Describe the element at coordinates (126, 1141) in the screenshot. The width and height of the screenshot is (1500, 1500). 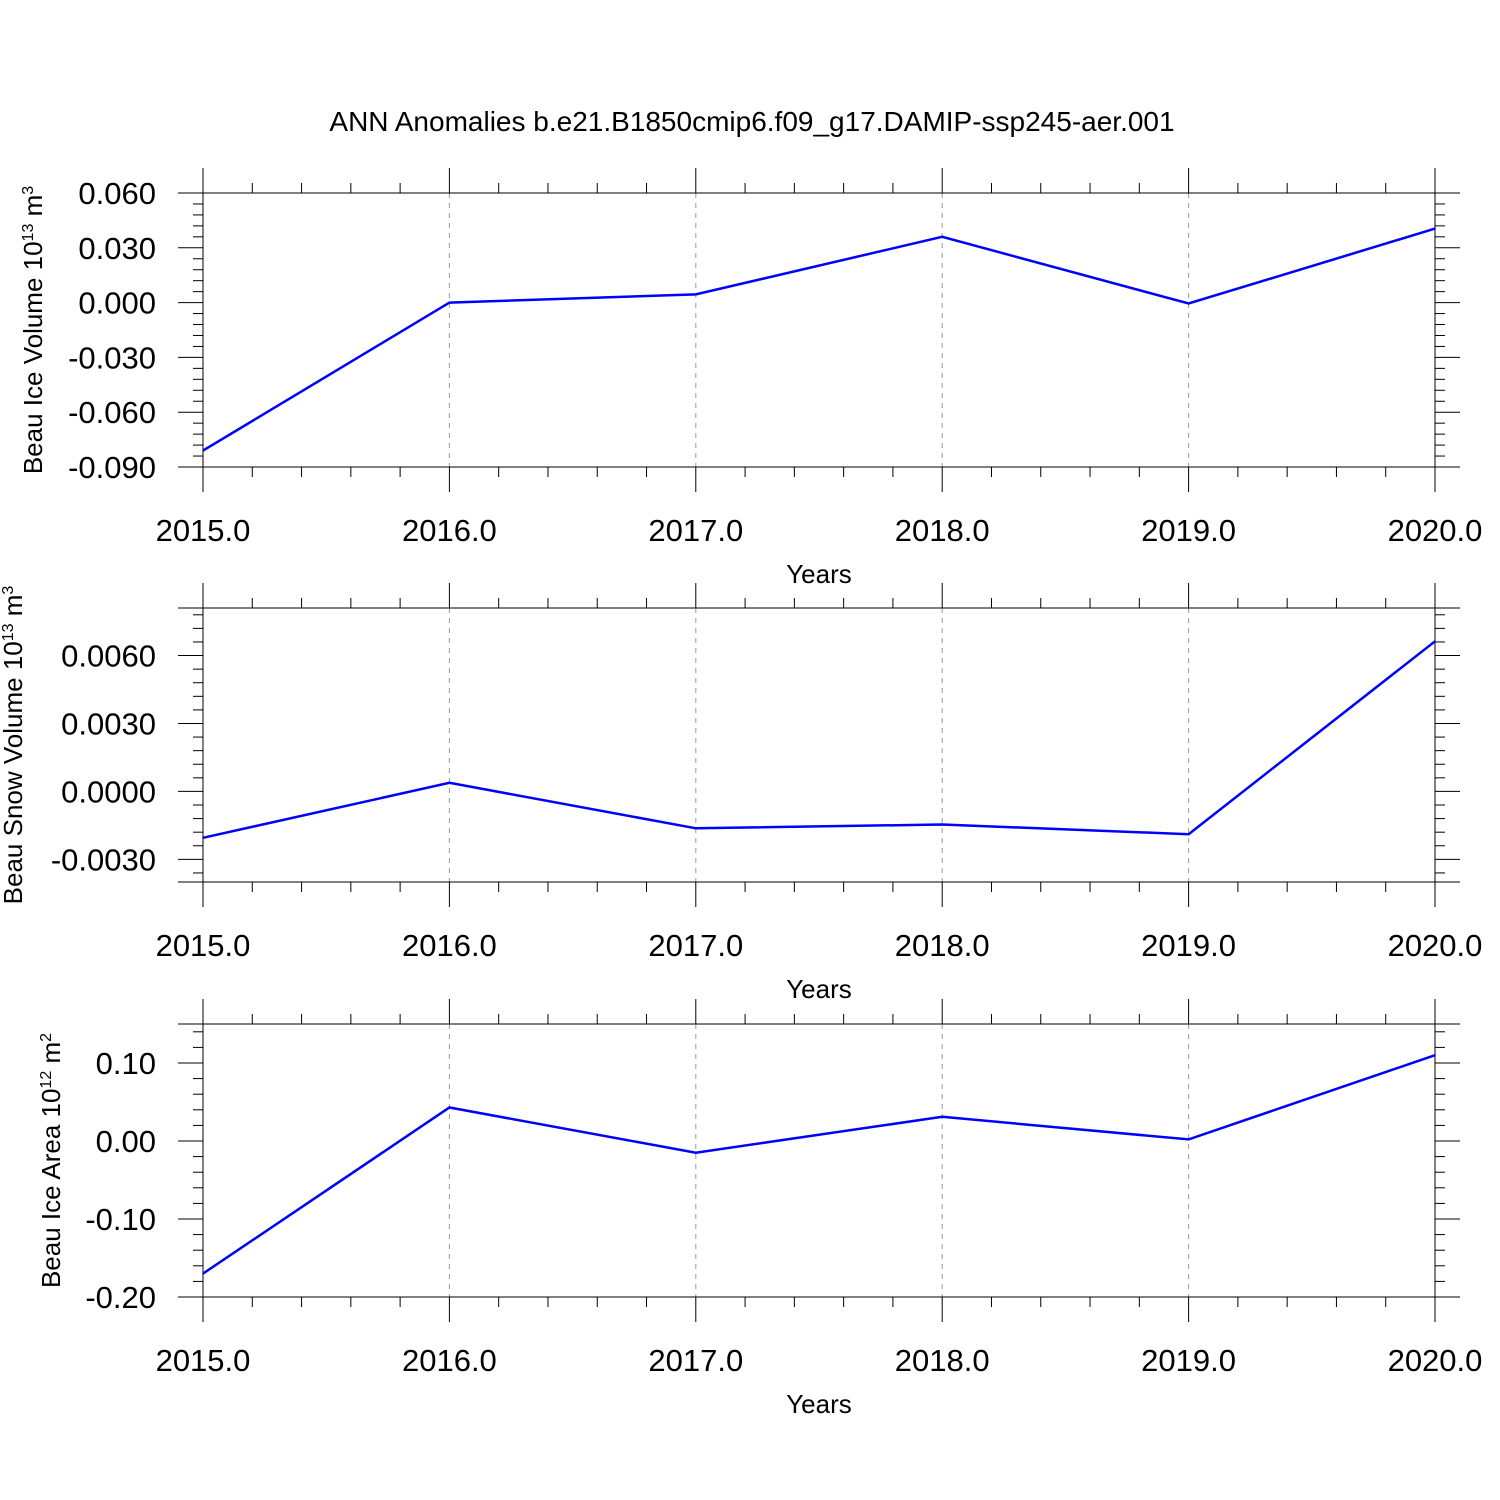
I see `y-tick-label: 0.00` at that location.